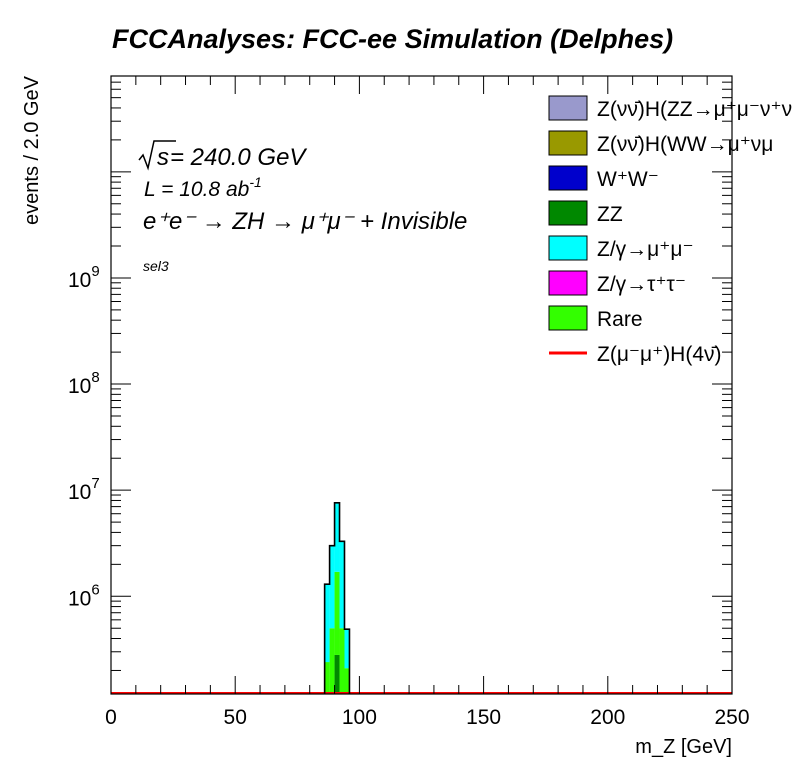 This screenshot has height=772, width=796. What do you see at coordinates (645, 249) in the screenshot?
I see `legend-label: Z/γ→μ⁺μ⁻` at bounding box center [645, 249].